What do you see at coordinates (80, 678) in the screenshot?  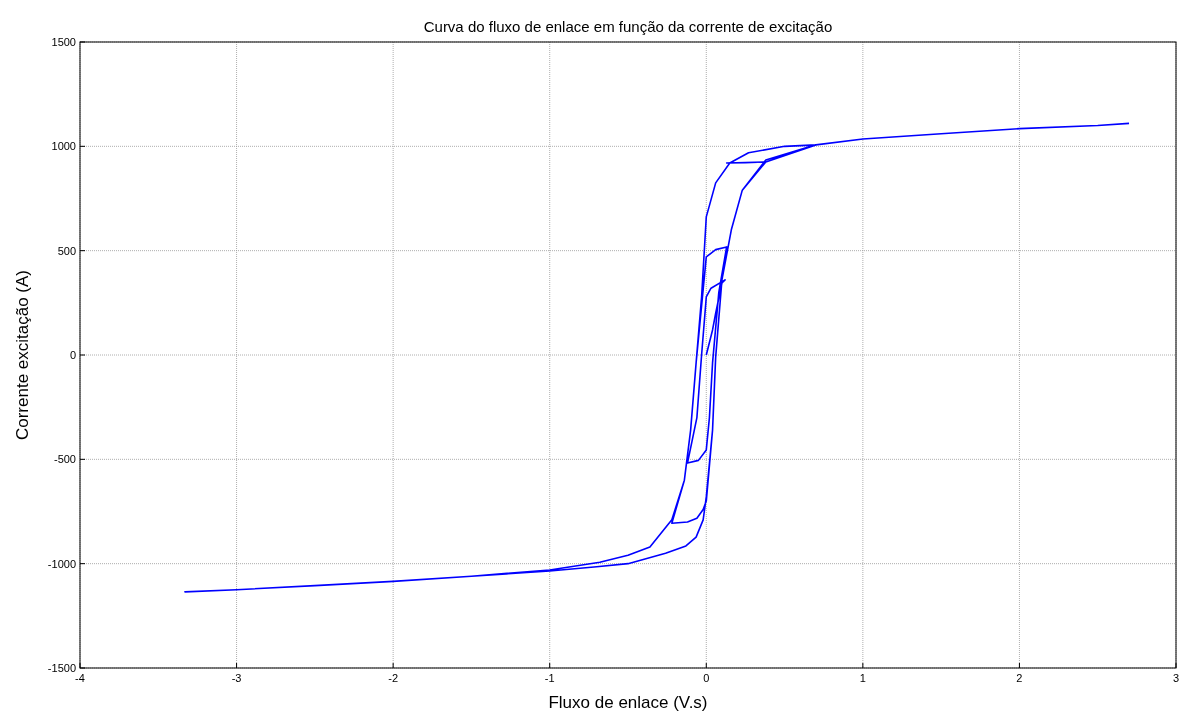 I see `x-tick-label: -4` at bounding box center [80, 678].